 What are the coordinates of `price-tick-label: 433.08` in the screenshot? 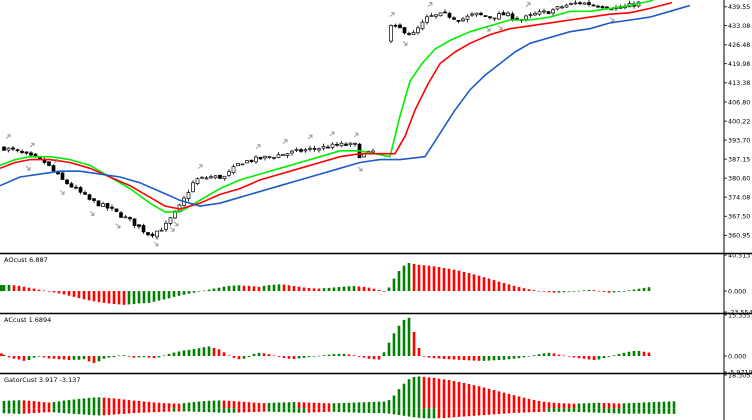 It's located at (739, 26).